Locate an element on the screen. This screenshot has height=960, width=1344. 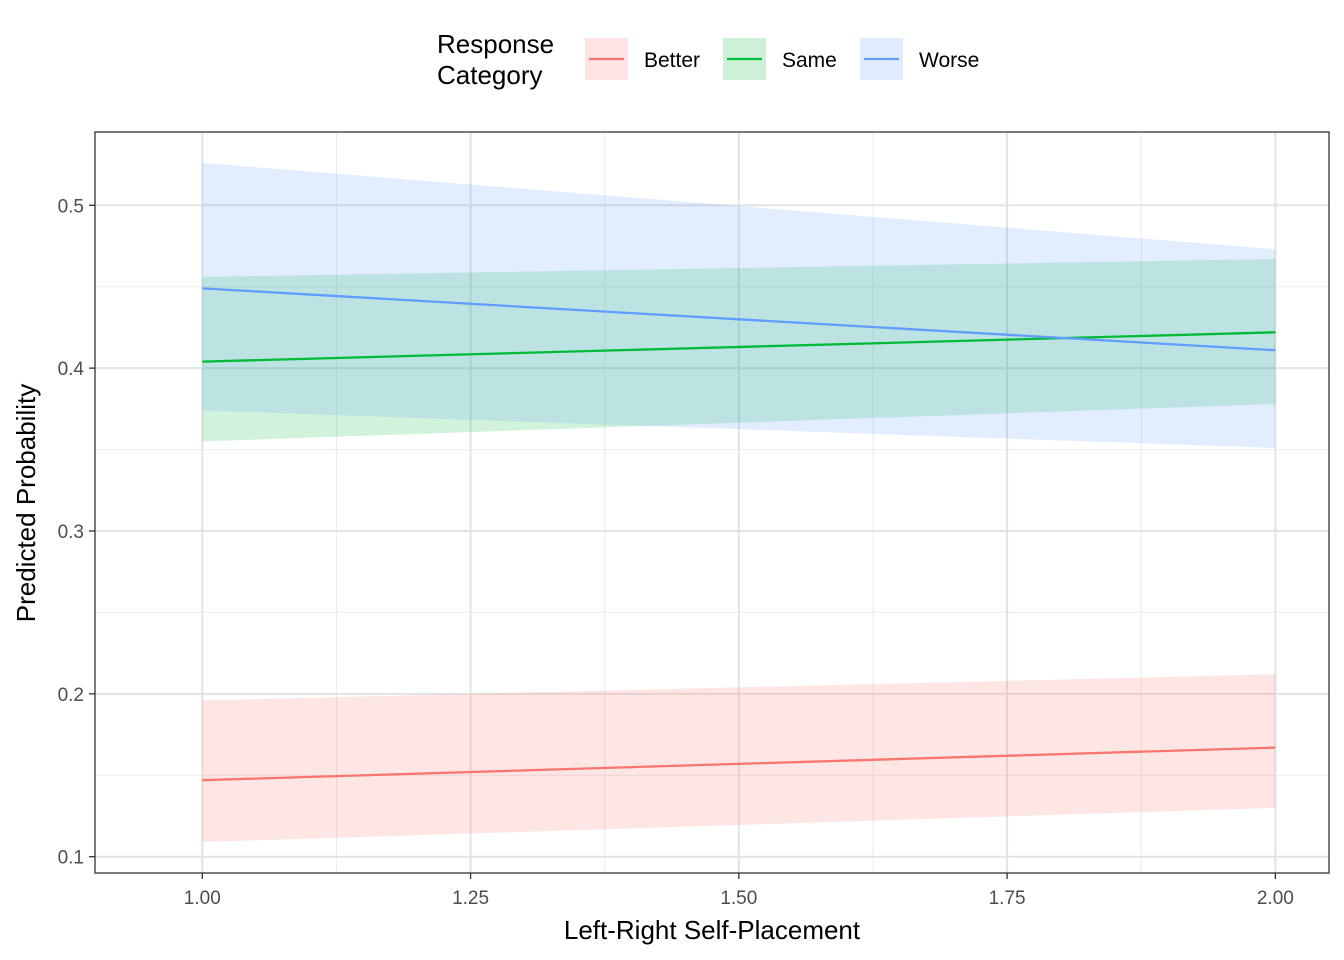
x-tick-label: 1.25 is located at coordinates (470, 898).